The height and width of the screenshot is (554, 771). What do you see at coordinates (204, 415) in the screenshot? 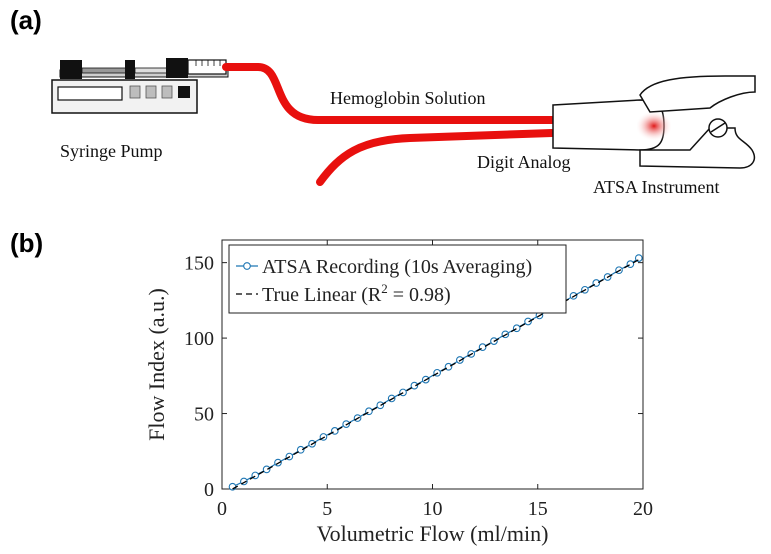
I see `y-tick-label-1: 50` at bounding box center [204, 415].